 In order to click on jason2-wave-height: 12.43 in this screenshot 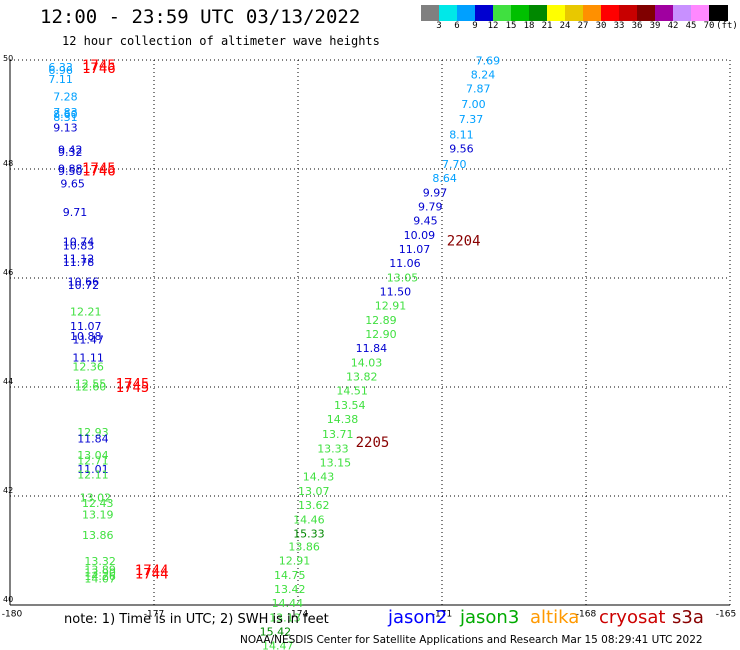, I will do `click(98, 503)`.